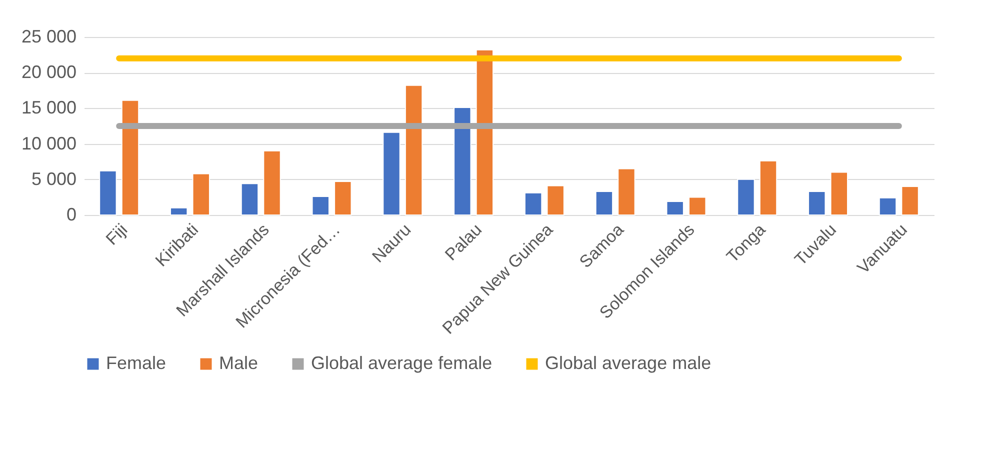 This screenshot has height=457, width=992. What do you see at coordinates (136, 363) in the screenshot?
I see `legend-label: Female` at bounding box center [136, 363].